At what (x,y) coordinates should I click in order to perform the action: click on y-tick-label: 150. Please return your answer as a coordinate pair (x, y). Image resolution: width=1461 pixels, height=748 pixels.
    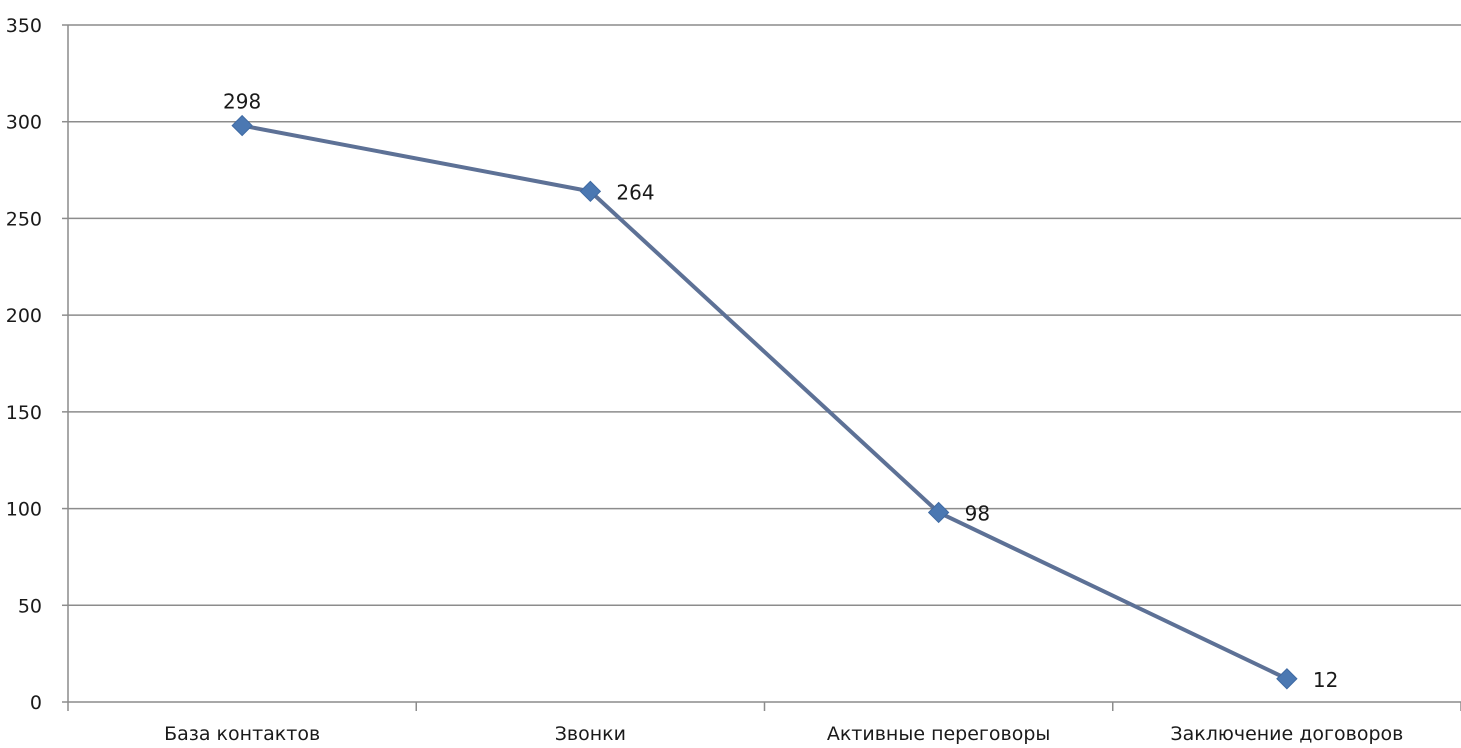
    Looking at the image, I should click on (24, 413).